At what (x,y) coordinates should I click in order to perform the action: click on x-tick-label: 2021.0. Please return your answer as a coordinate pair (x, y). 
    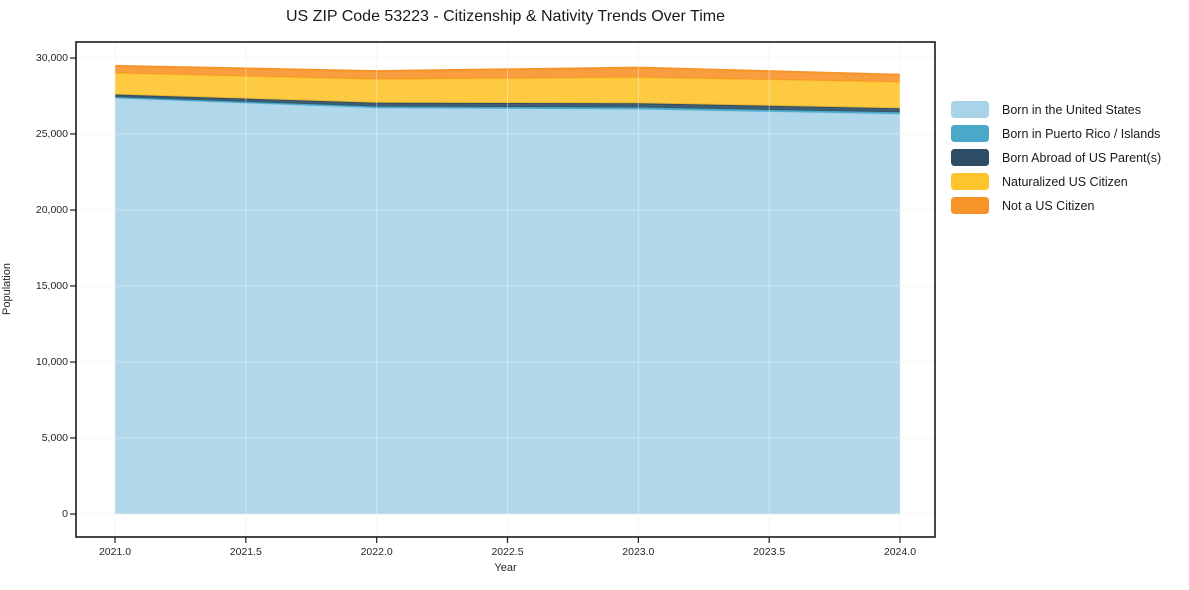
    Looking at the image, I should click on (115, 552).